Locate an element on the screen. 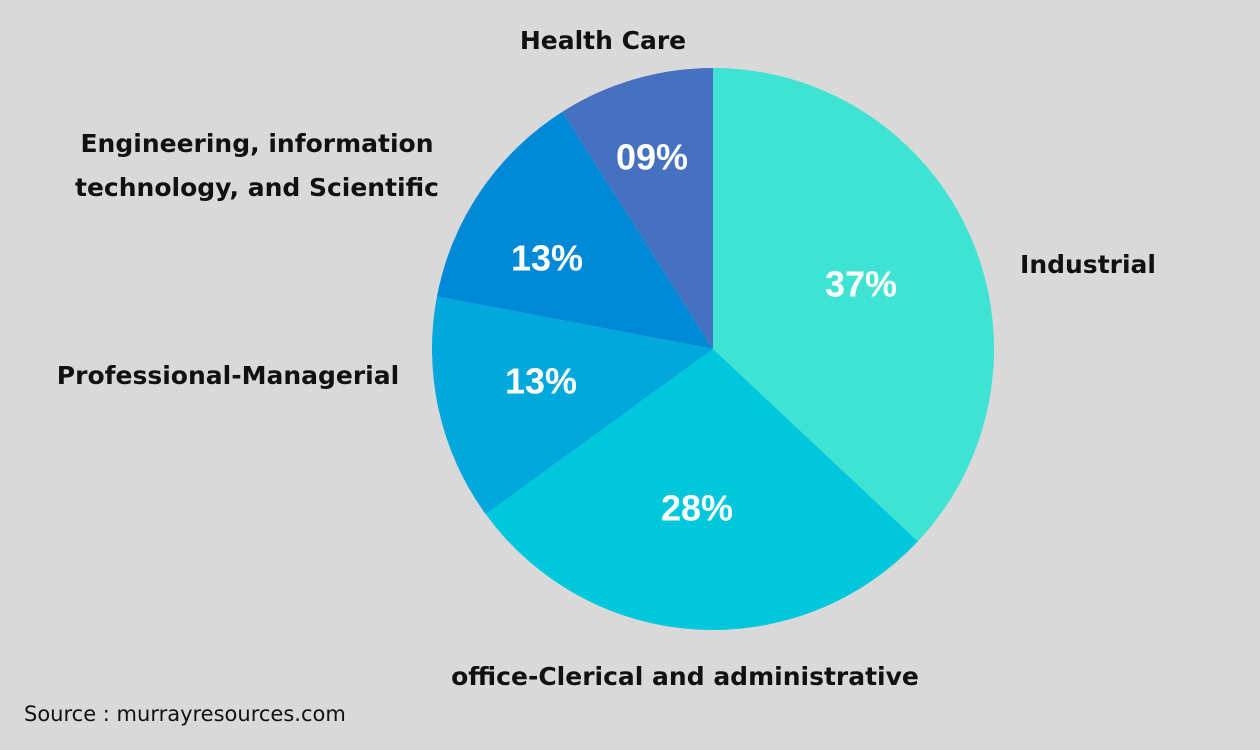  pie-slice-health-care is located at coordinates (637, 208).